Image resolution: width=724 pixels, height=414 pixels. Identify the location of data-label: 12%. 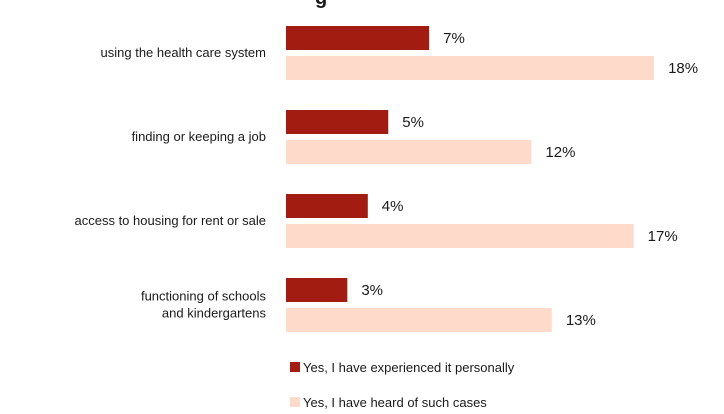
(560, 152).